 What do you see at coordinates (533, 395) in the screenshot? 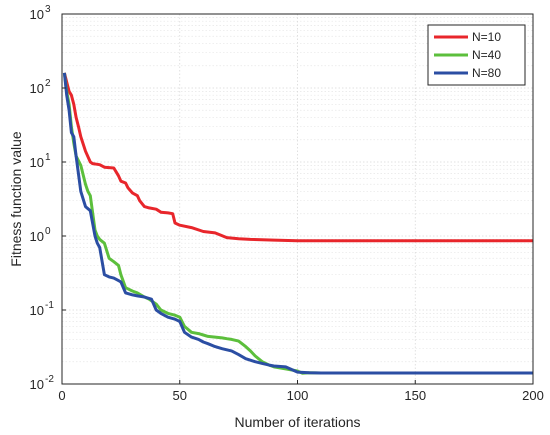
I see `x-tick-label: 200` at bounding box center [533, 395].